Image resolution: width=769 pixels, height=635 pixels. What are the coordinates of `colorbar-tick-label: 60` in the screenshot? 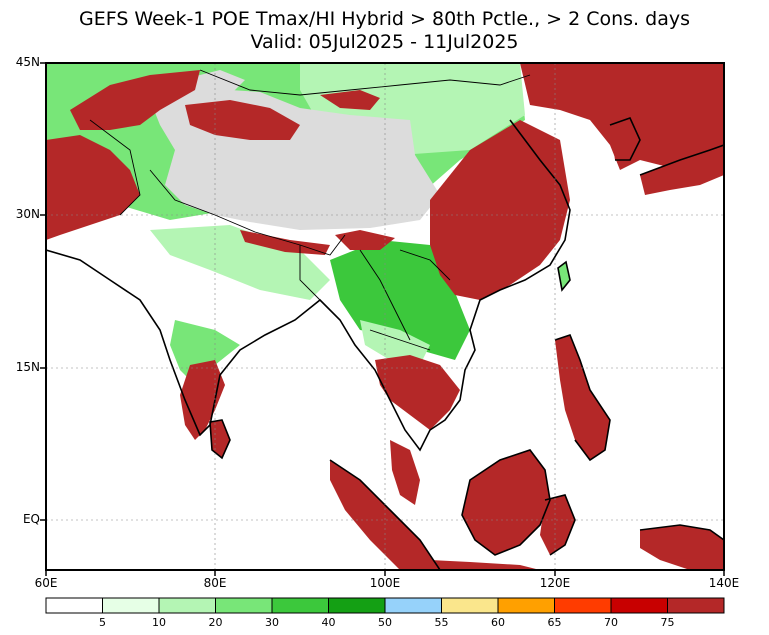 It's located at (498, 622).